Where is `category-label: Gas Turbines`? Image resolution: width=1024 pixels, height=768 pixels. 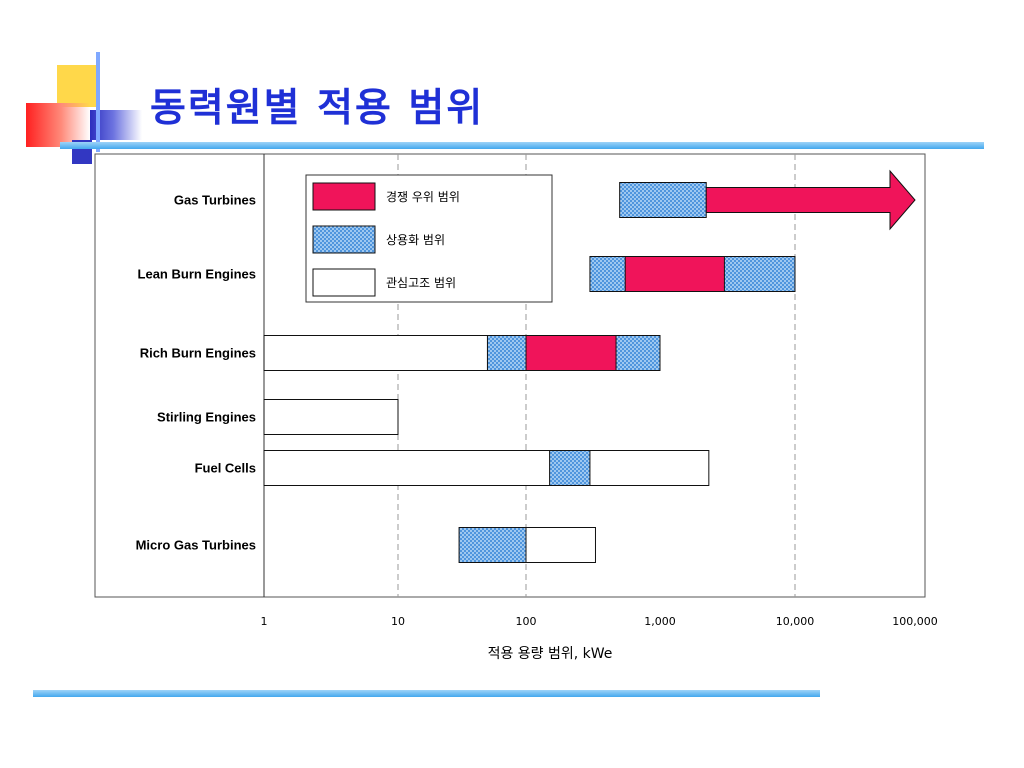
category-label: Gas Turbines is located at coordinates (215, 200).